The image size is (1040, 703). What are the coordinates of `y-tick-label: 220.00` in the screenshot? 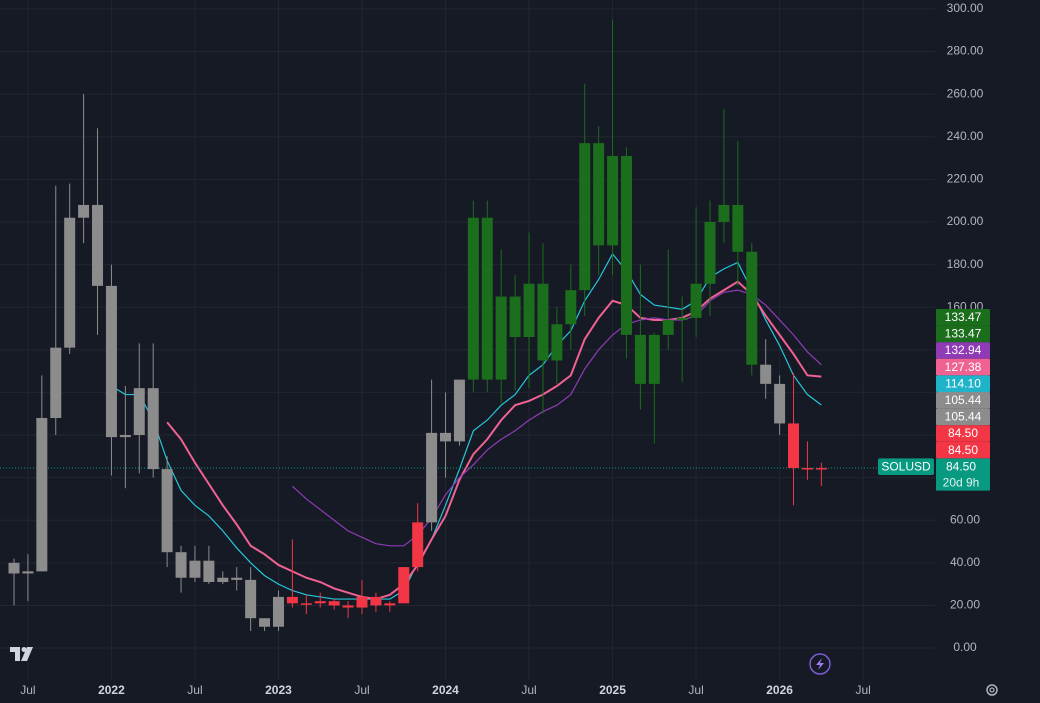 It's located at (965, 179).